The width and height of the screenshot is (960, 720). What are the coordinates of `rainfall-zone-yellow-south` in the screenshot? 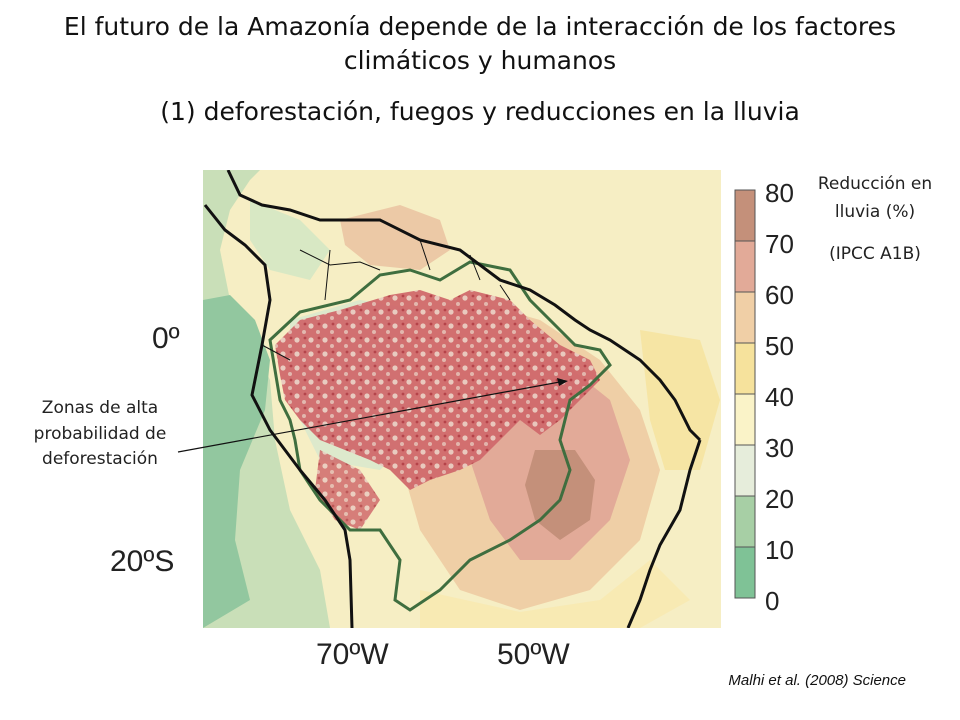 It's located at (555, 594).